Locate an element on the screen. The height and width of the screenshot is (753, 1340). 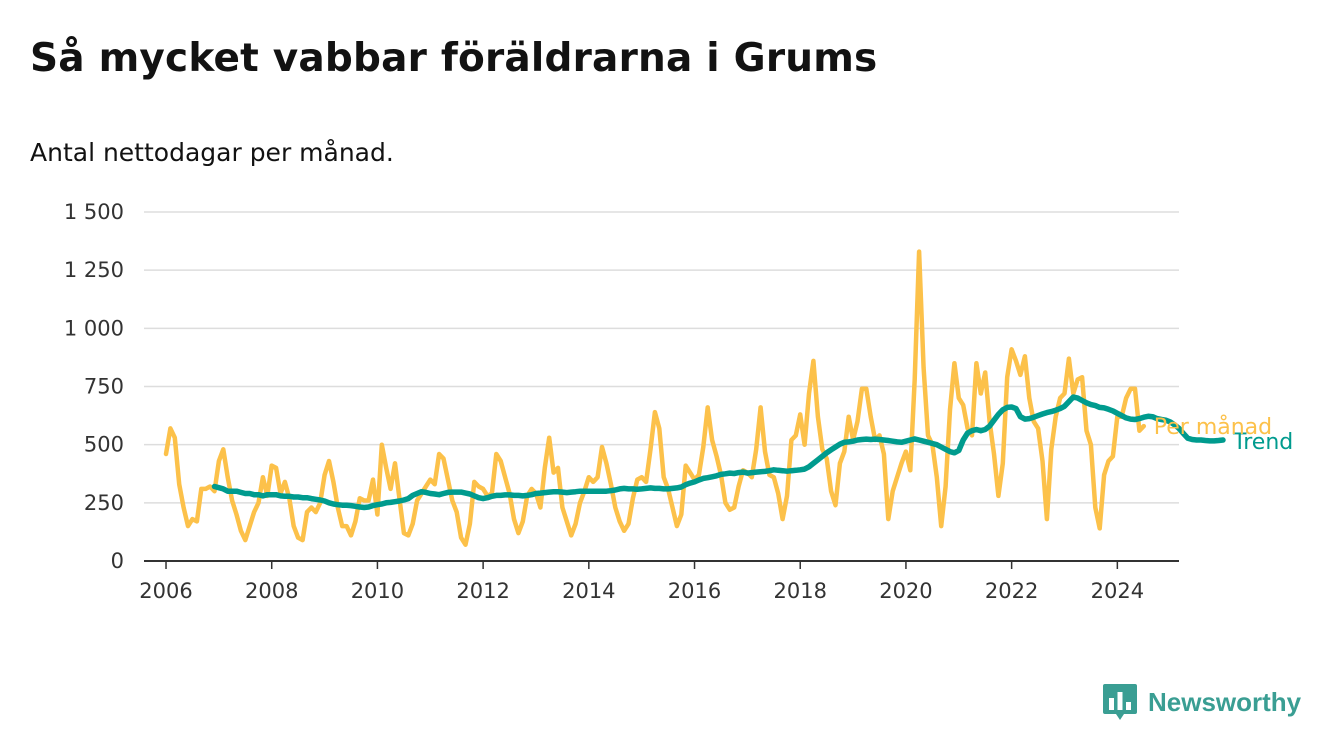
x-tick-label: 2012 is located at coordinates (482, 591).